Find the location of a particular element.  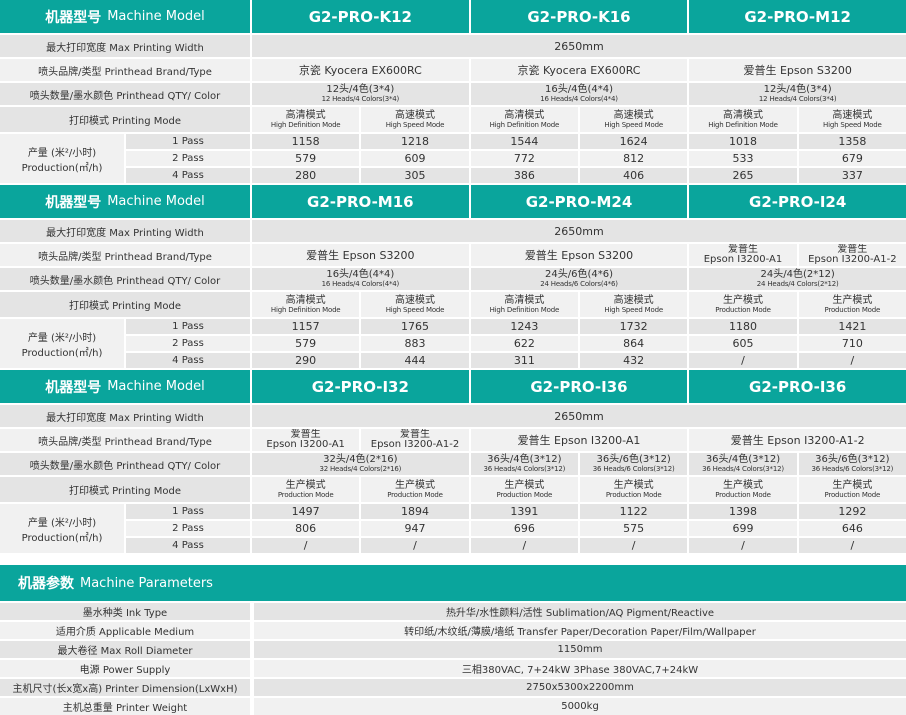

parameter-value: 三相380VAC, 7+24kW 3Phase 380VAC,7+24kW is located at coordinates (580, 668).